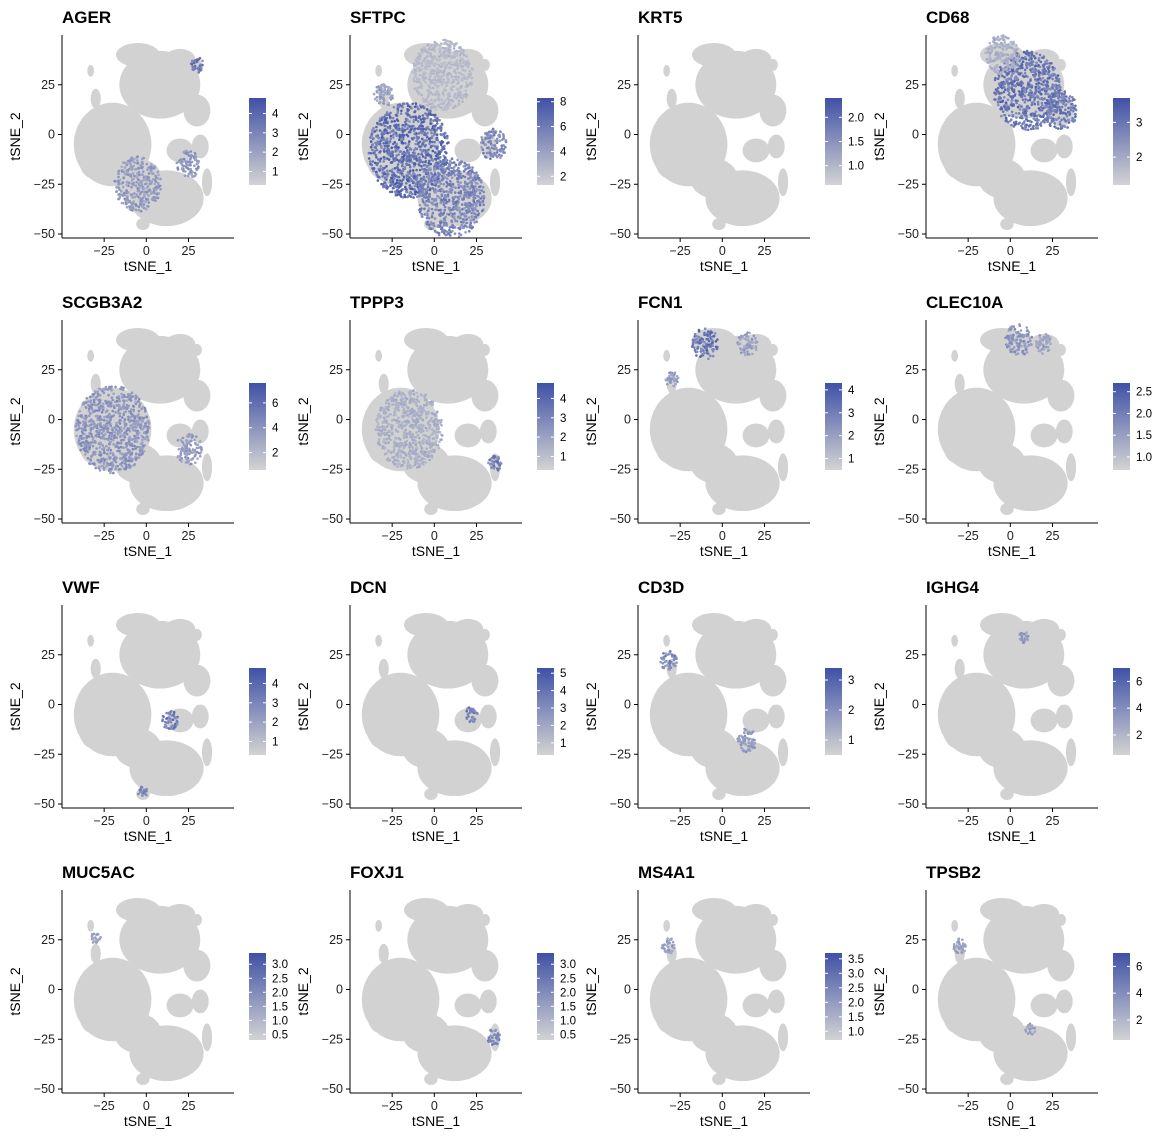 This screenshot has height=1140, width=1153. Describe the element at coordinates (879, 136) in the screenshot. I see `y-axis-label: tSNE_2` at that location.